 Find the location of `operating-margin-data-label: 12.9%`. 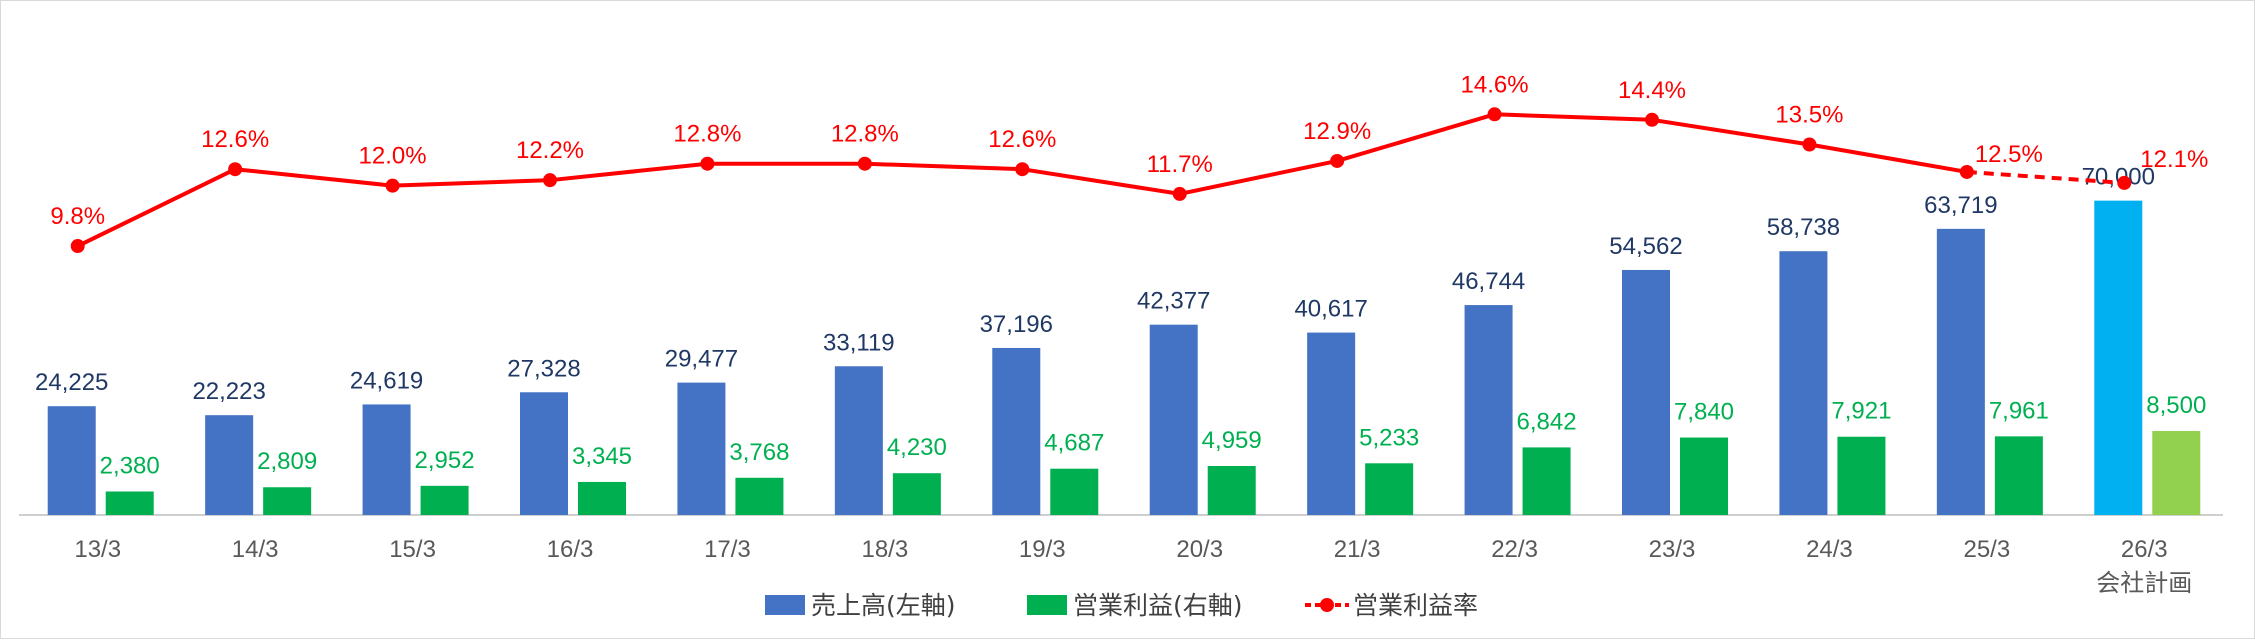

operating-margin-data-label: 12.9% is located at coordinates (1337, 131).